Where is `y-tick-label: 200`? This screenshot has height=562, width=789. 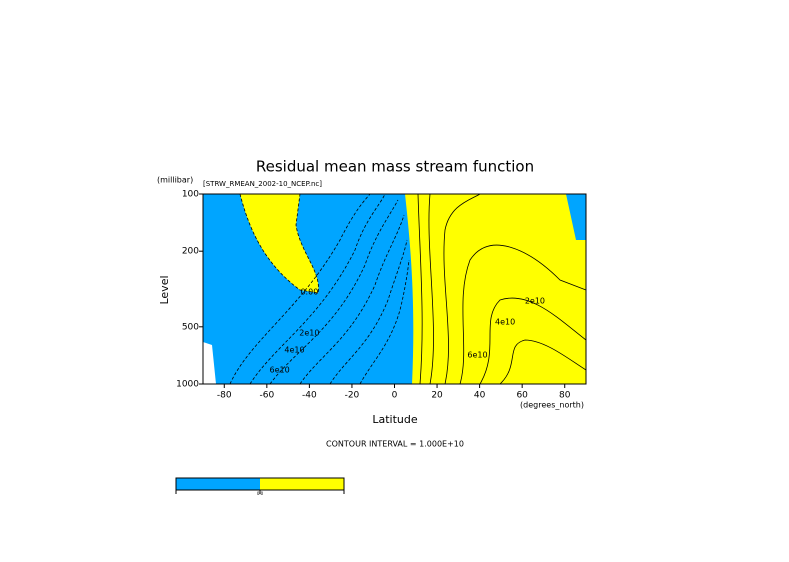 y-tick-label: 200 is located at coordinates (190, 252).